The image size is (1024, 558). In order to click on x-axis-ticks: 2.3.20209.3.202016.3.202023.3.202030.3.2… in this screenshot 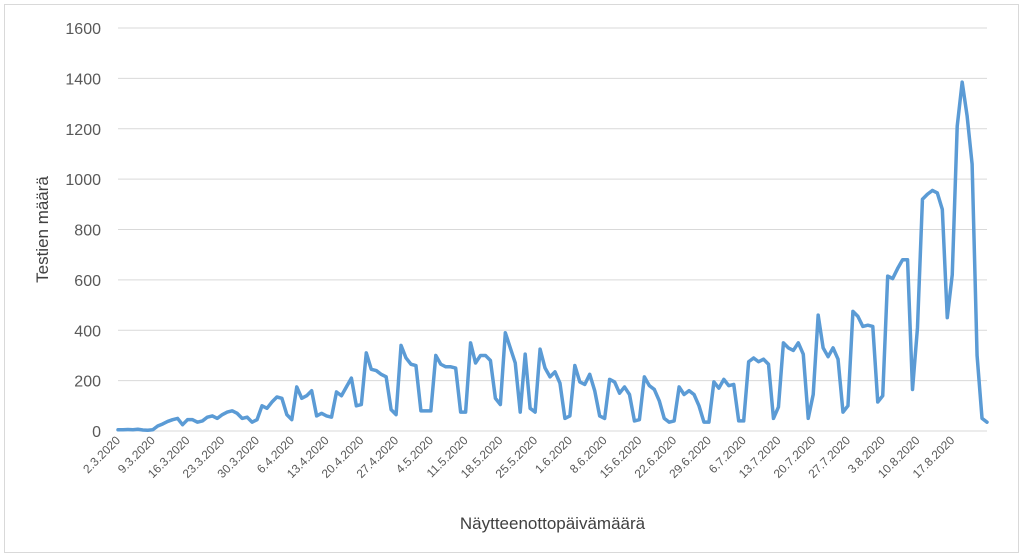, I will do `click(518, 457)`.